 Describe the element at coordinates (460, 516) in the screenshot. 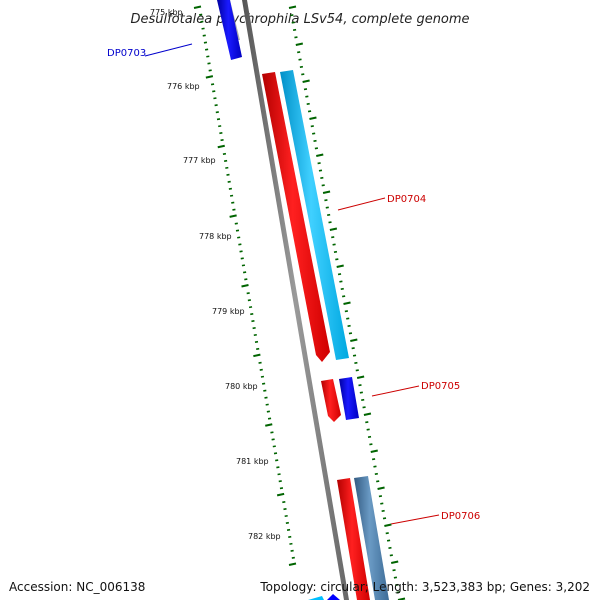

I see `gene-label-DP0706: DP0706` at that location.